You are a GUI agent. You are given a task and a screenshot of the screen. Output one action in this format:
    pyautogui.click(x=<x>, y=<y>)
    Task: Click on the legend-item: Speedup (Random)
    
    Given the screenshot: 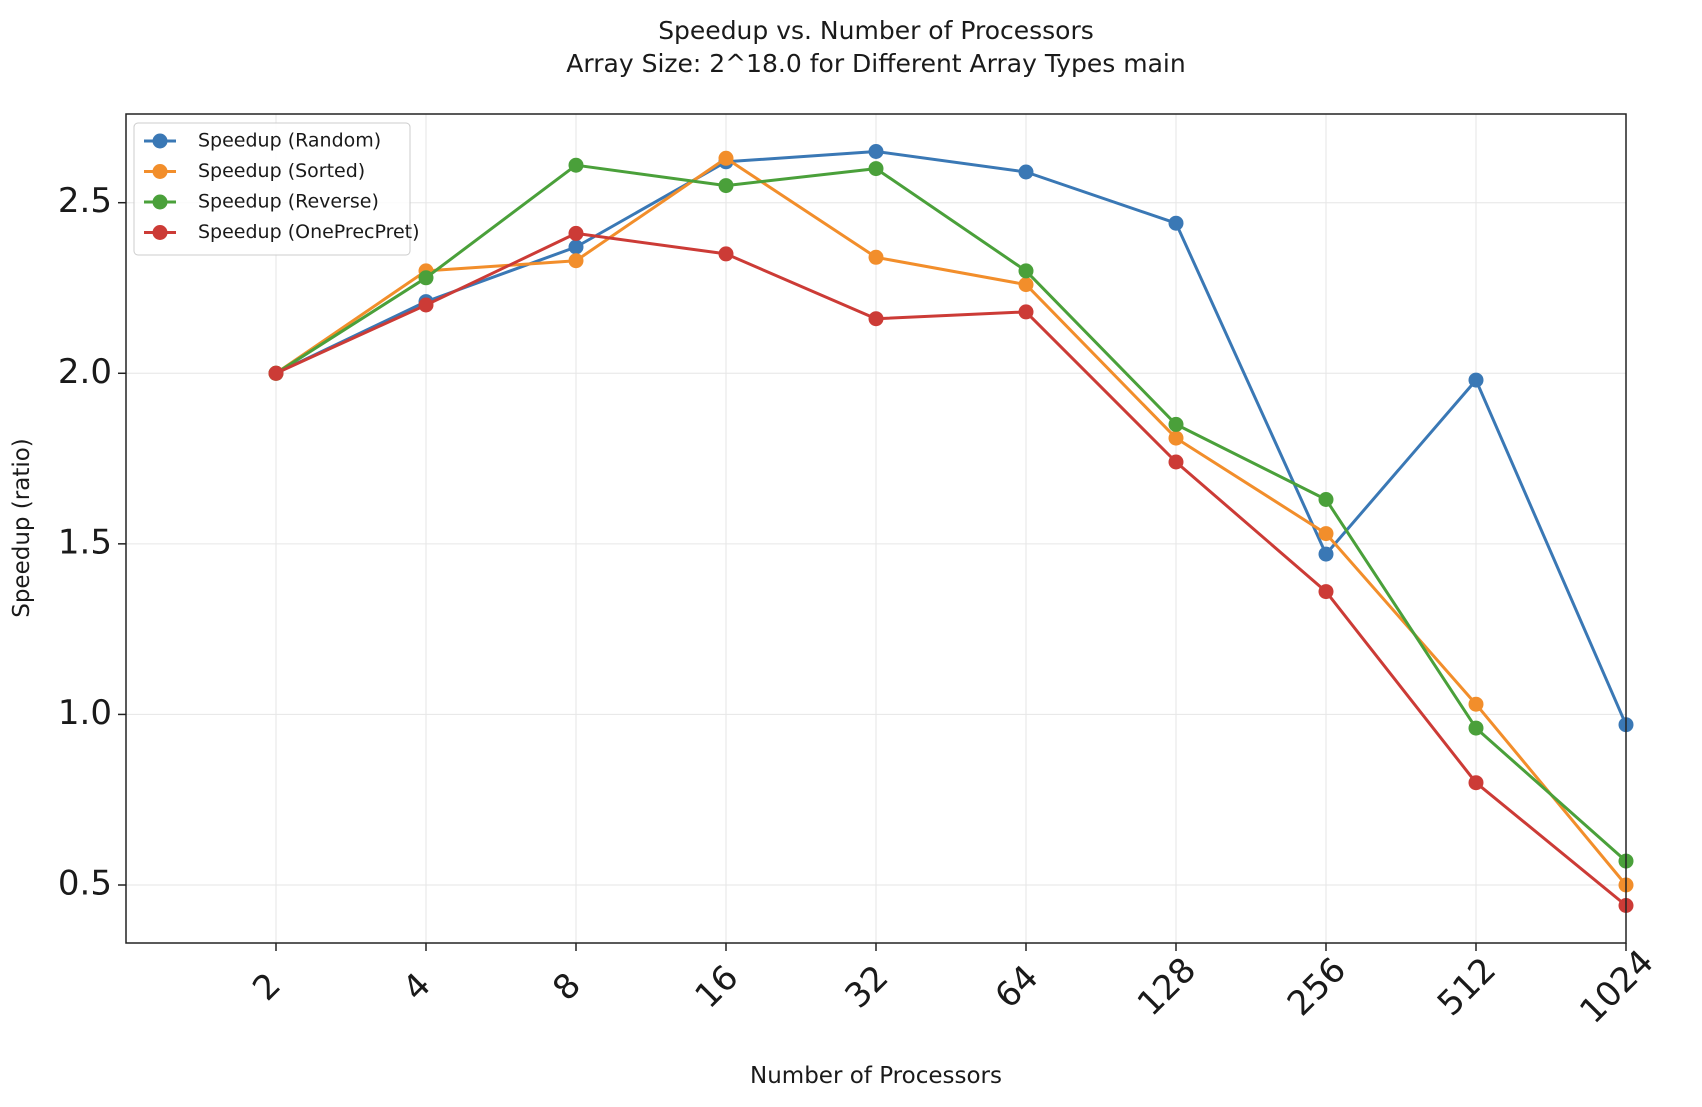 What is the action you would take?
    pyautogui.click(x=262, y=141)
    